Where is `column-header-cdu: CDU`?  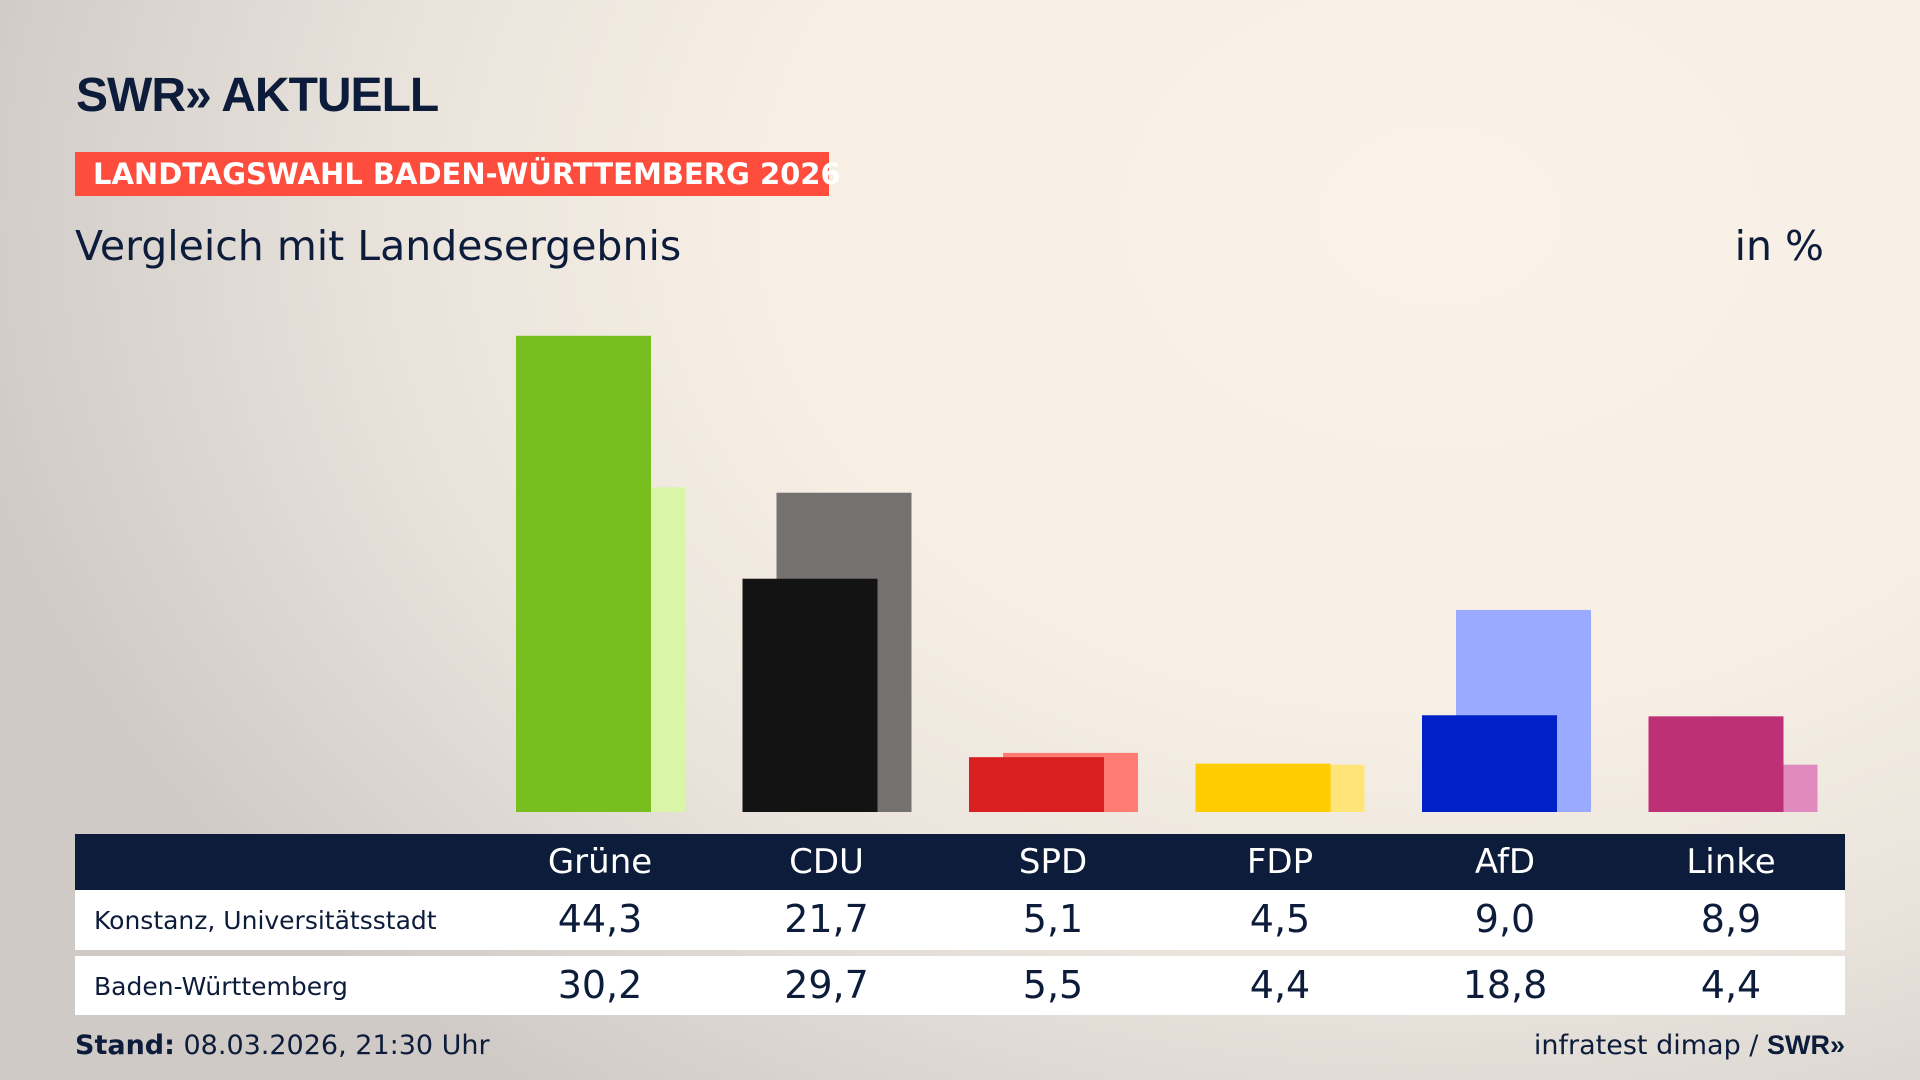
column-header-cdu: CDU is located at coordinates (826, 862).